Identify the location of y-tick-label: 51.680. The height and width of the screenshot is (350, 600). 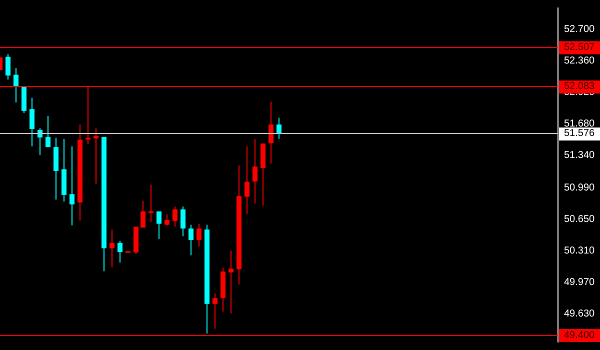
(580, 124).